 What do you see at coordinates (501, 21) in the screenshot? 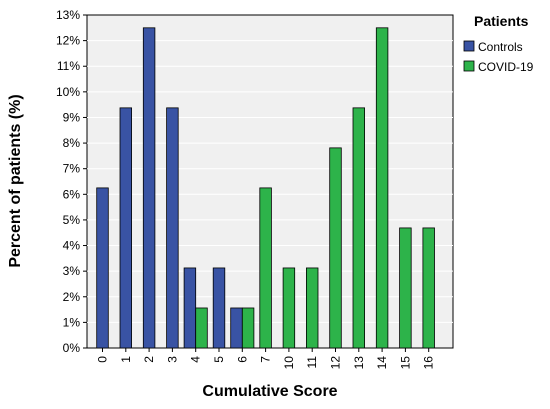
I see `legend-title: Patients` at bounding box center [501, 21].